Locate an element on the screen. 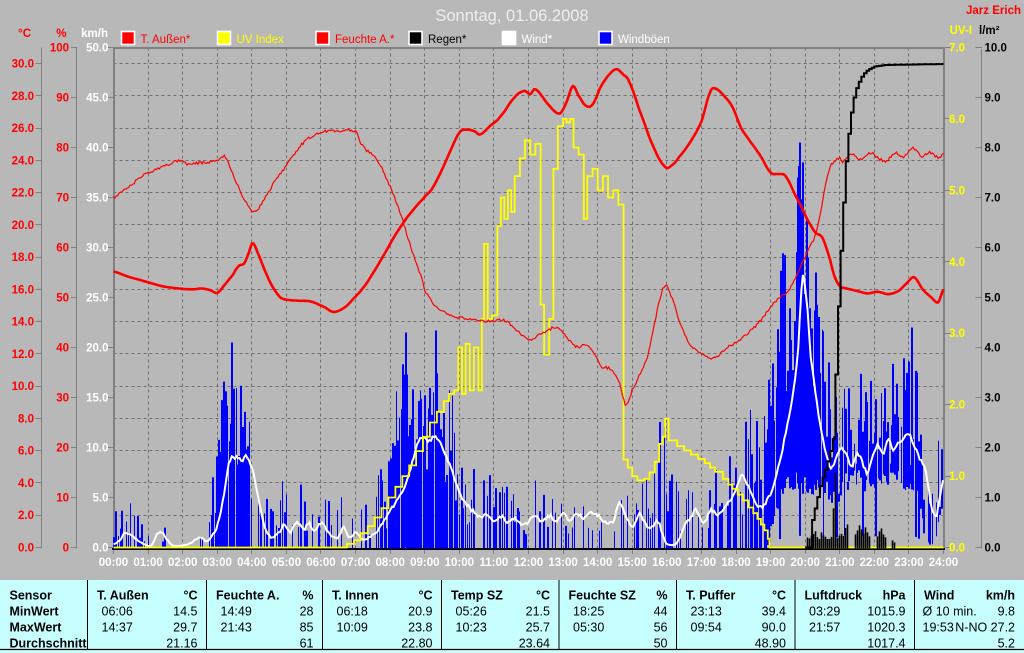 This screenshot has width=1024, height=653. svg-text: 61 is located at coordinates (307, 644).